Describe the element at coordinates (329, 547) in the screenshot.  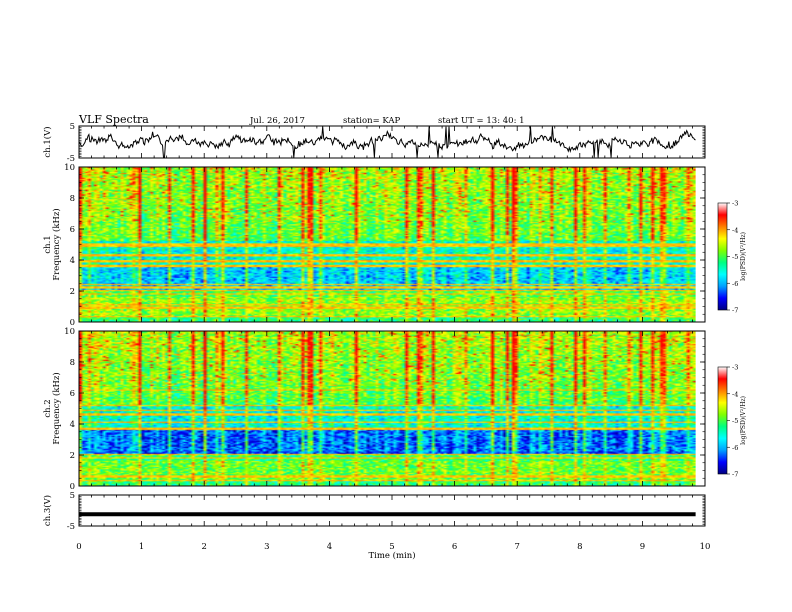
I see `x-tick-label: 4` at that location.